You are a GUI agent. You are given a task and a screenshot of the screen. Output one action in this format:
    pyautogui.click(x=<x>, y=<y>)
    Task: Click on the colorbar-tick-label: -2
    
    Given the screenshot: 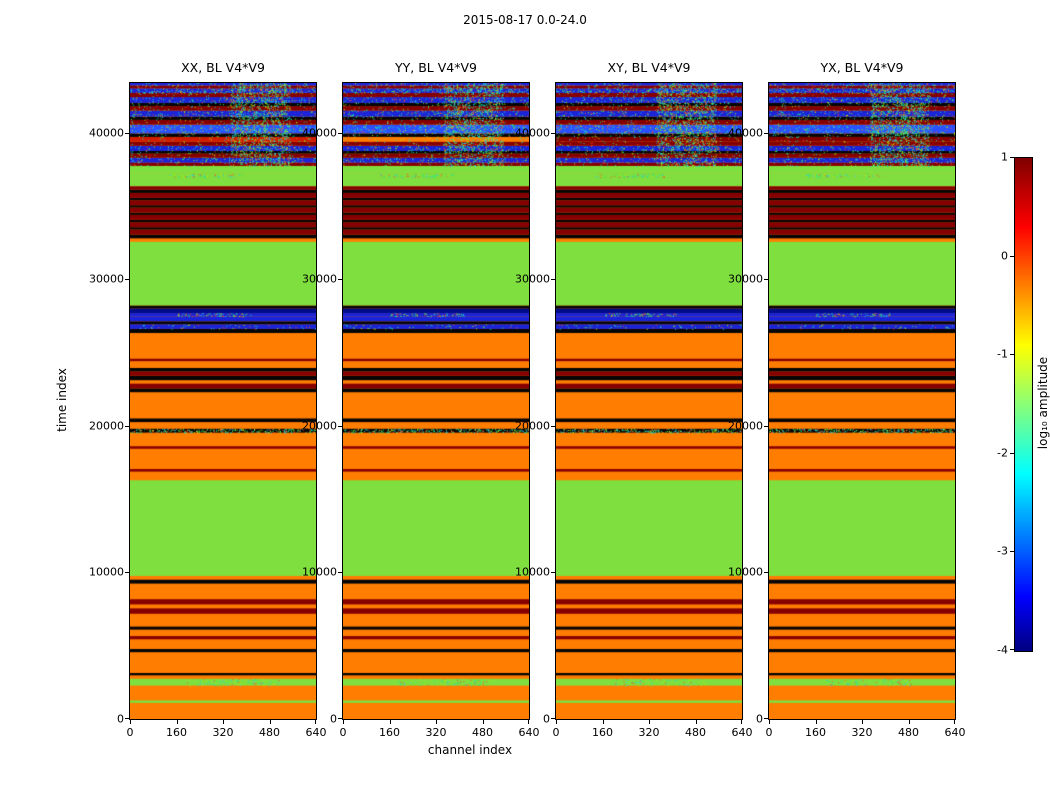 What is the action you would take?
    pyautogui.click(x=1002, y=453)
    